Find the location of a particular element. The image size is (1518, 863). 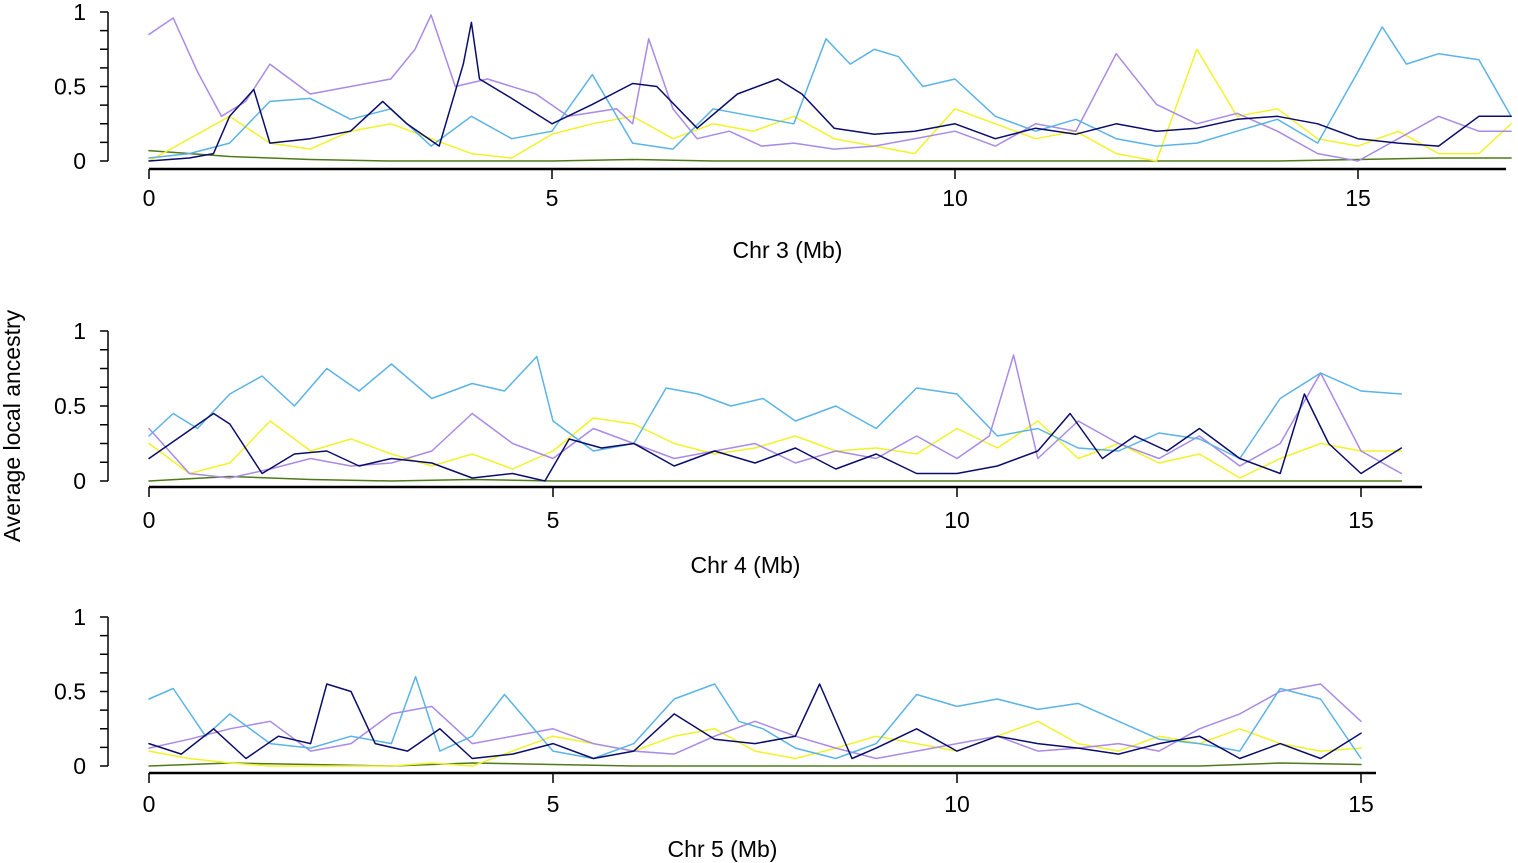

y-axis-title: Average local ancestry is located at coordinates (12, 425).